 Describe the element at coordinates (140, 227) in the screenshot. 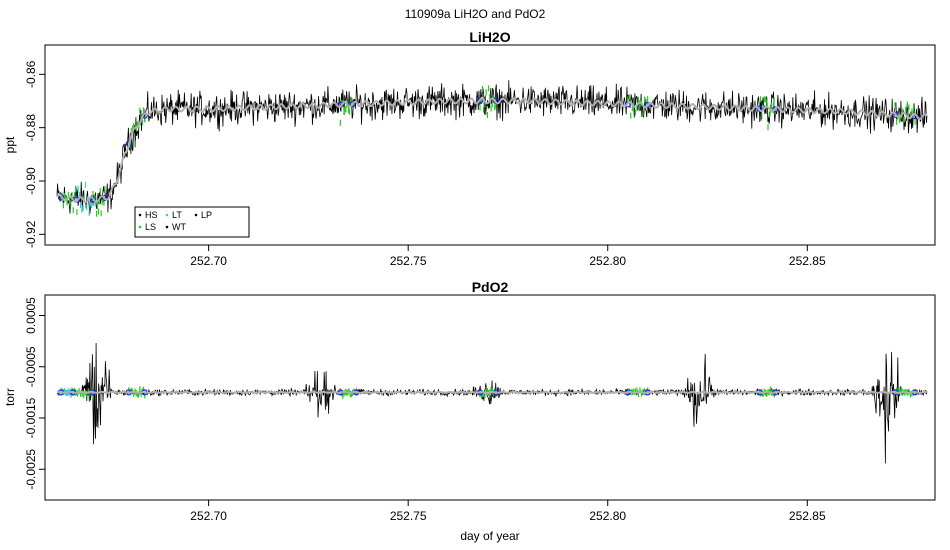

I see `legend-swatch-ls` at that location.